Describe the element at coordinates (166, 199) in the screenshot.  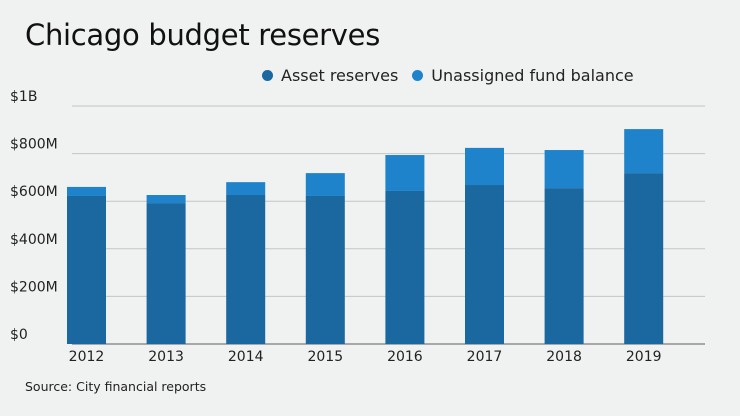
I see `bar-unassigned-fund-balance-2013` at that location.